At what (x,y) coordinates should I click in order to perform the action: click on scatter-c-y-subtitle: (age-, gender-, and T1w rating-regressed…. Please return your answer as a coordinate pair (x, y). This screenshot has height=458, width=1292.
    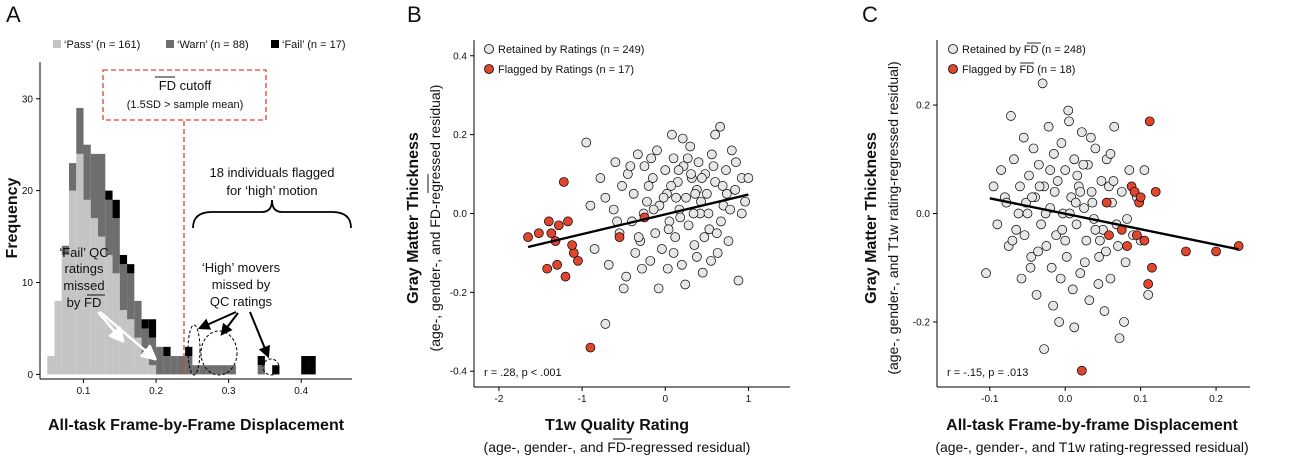
    Looking at the image, I should click on (893, 217).